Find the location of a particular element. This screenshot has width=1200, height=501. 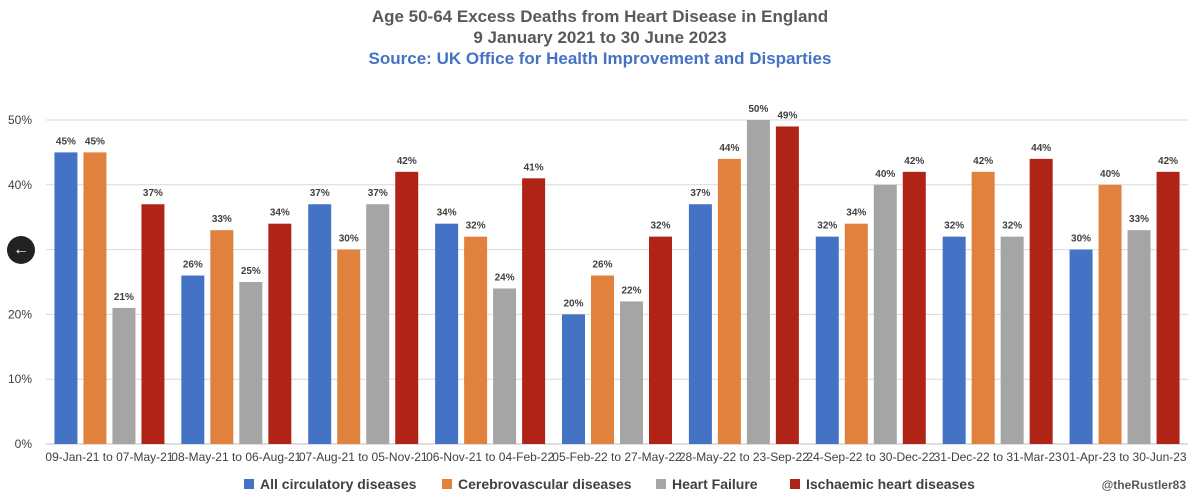

legend-item: Cerebrovascular diseases is located at coordinates (537, 484).